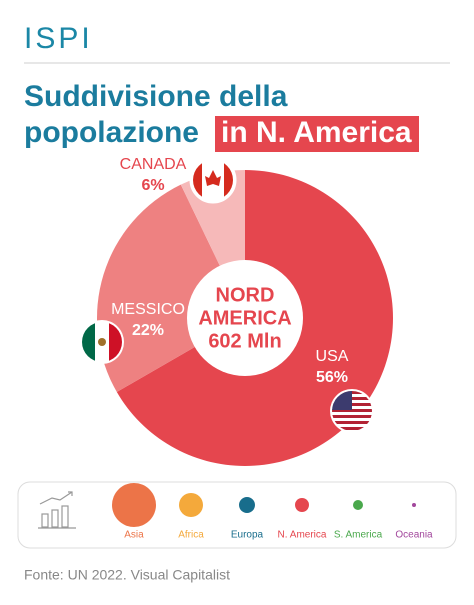 This screenshot has height=605, width=474. Describe the element at coordinates (148, 330) in the screenshot. I see `slice-value-label: 22%` at that location.